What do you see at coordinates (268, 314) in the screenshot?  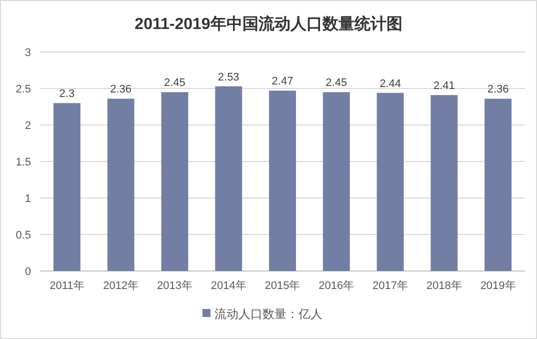 I see `legend-label: 流动人口数量：亿人` at bounding box center [268, 314].